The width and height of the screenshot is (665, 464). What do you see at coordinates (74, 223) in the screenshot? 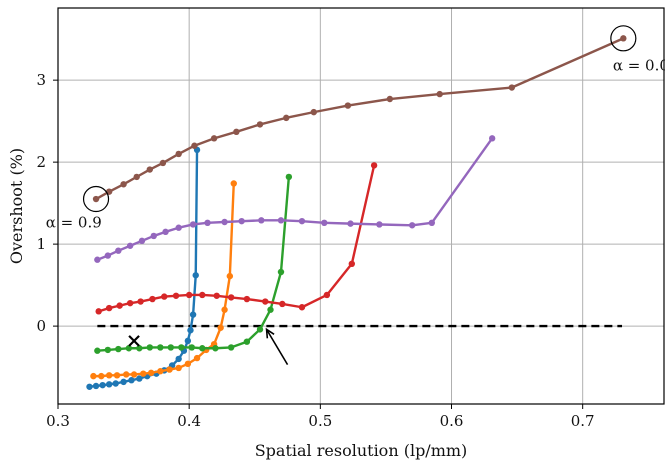
I see `alpha-annotation: α = 0.9` at bounding box center [74, 223].